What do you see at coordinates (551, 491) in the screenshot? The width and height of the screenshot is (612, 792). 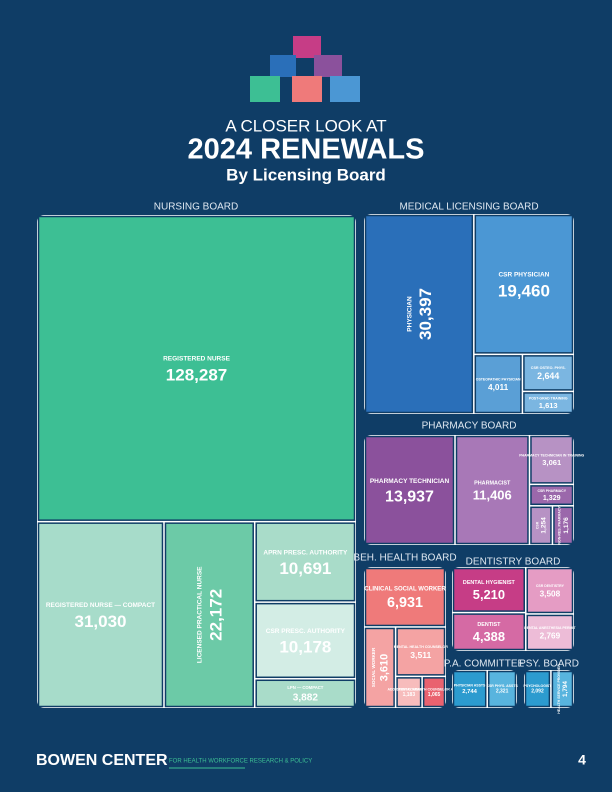 I see `tile-name: CSR PHARMACY` at bounding box center [551, 491].